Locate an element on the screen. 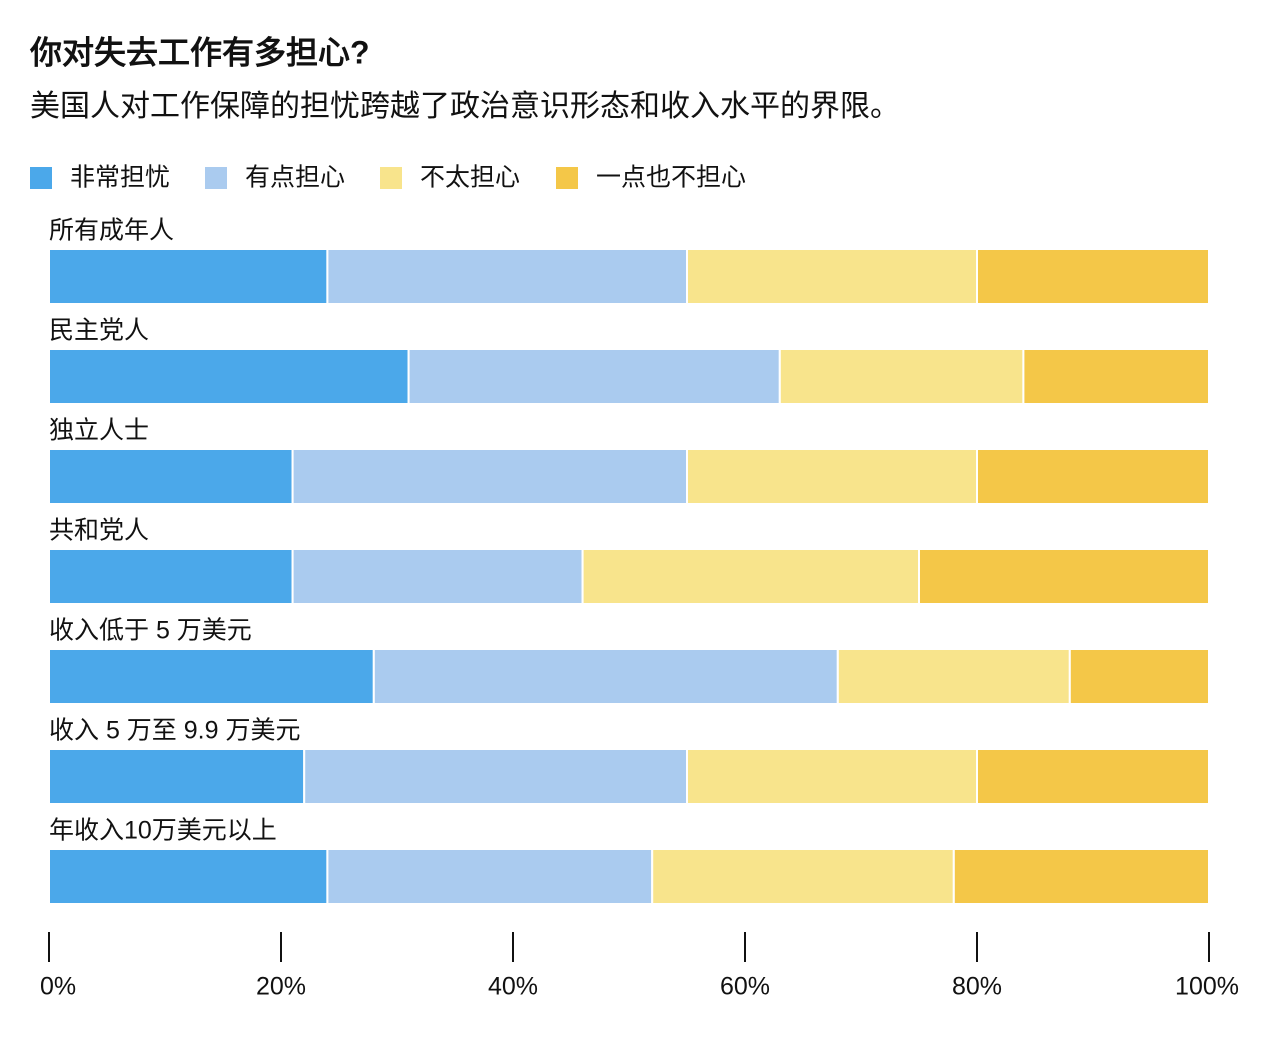 The image size is (1280, 1043). chart-subtitle: 美国人对工作保障的担忧跨越了政治意识形态和收入水平的界限。 is located at coordinates (465, 106).